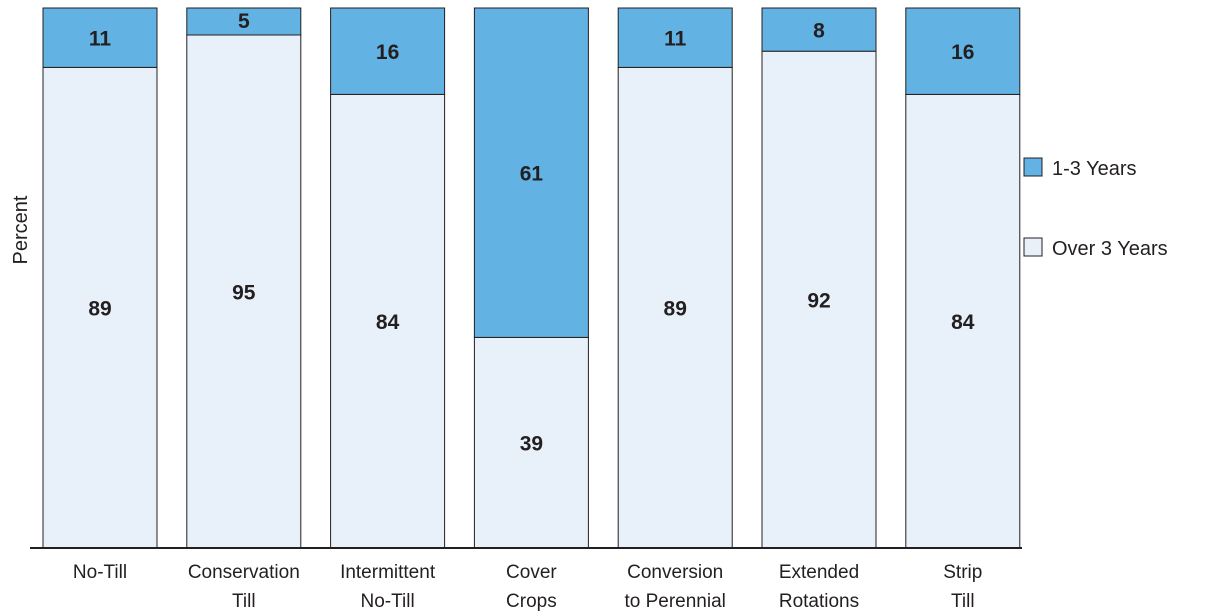  I want to click on data-label-conversion-to-perennial-over-3-years: 89, so click(675, 309).